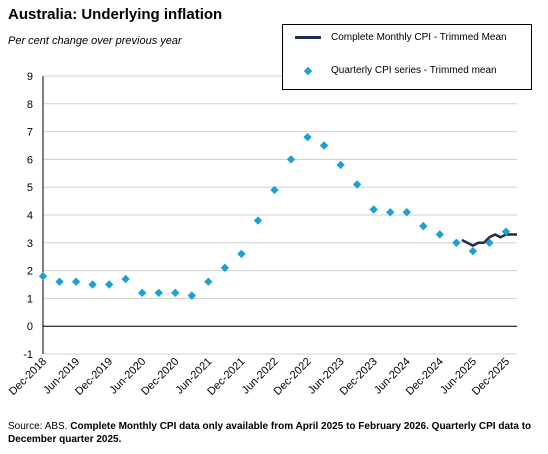 The width and height of the screenshot is (548, 454). What do you see at coordinates (28, 355) in the screenshot?
I see `y-tick-label: -1` at bounding box center [28, 355].